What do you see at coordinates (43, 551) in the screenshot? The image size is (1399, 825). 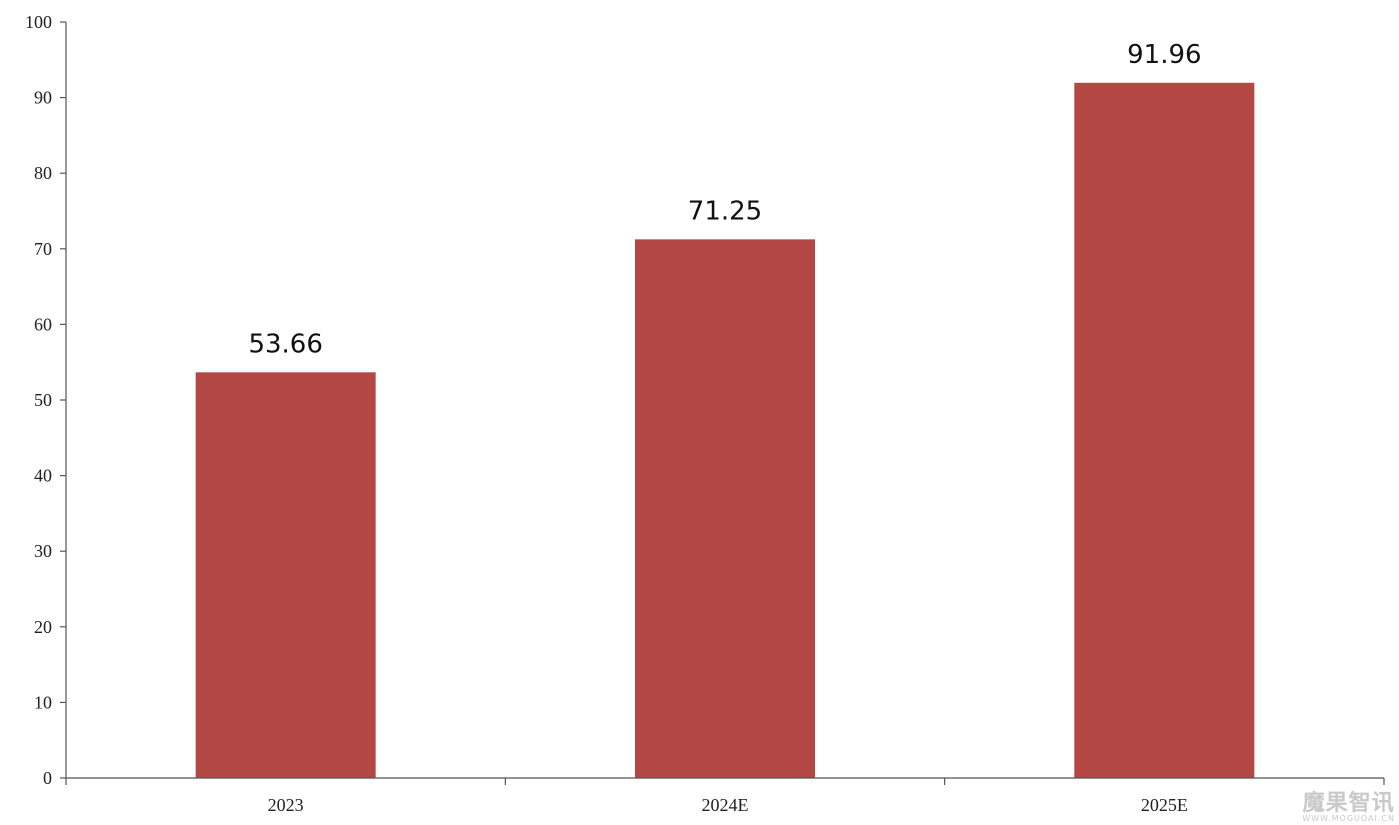 I see `y-tick-label-30: 30` at bounding box center [43, 551].